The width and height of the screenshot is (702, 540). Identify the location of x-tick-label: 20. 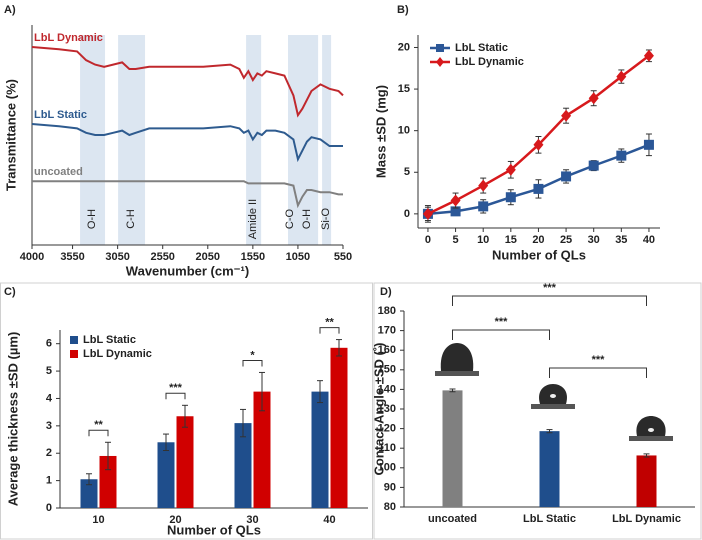
(175, 520).